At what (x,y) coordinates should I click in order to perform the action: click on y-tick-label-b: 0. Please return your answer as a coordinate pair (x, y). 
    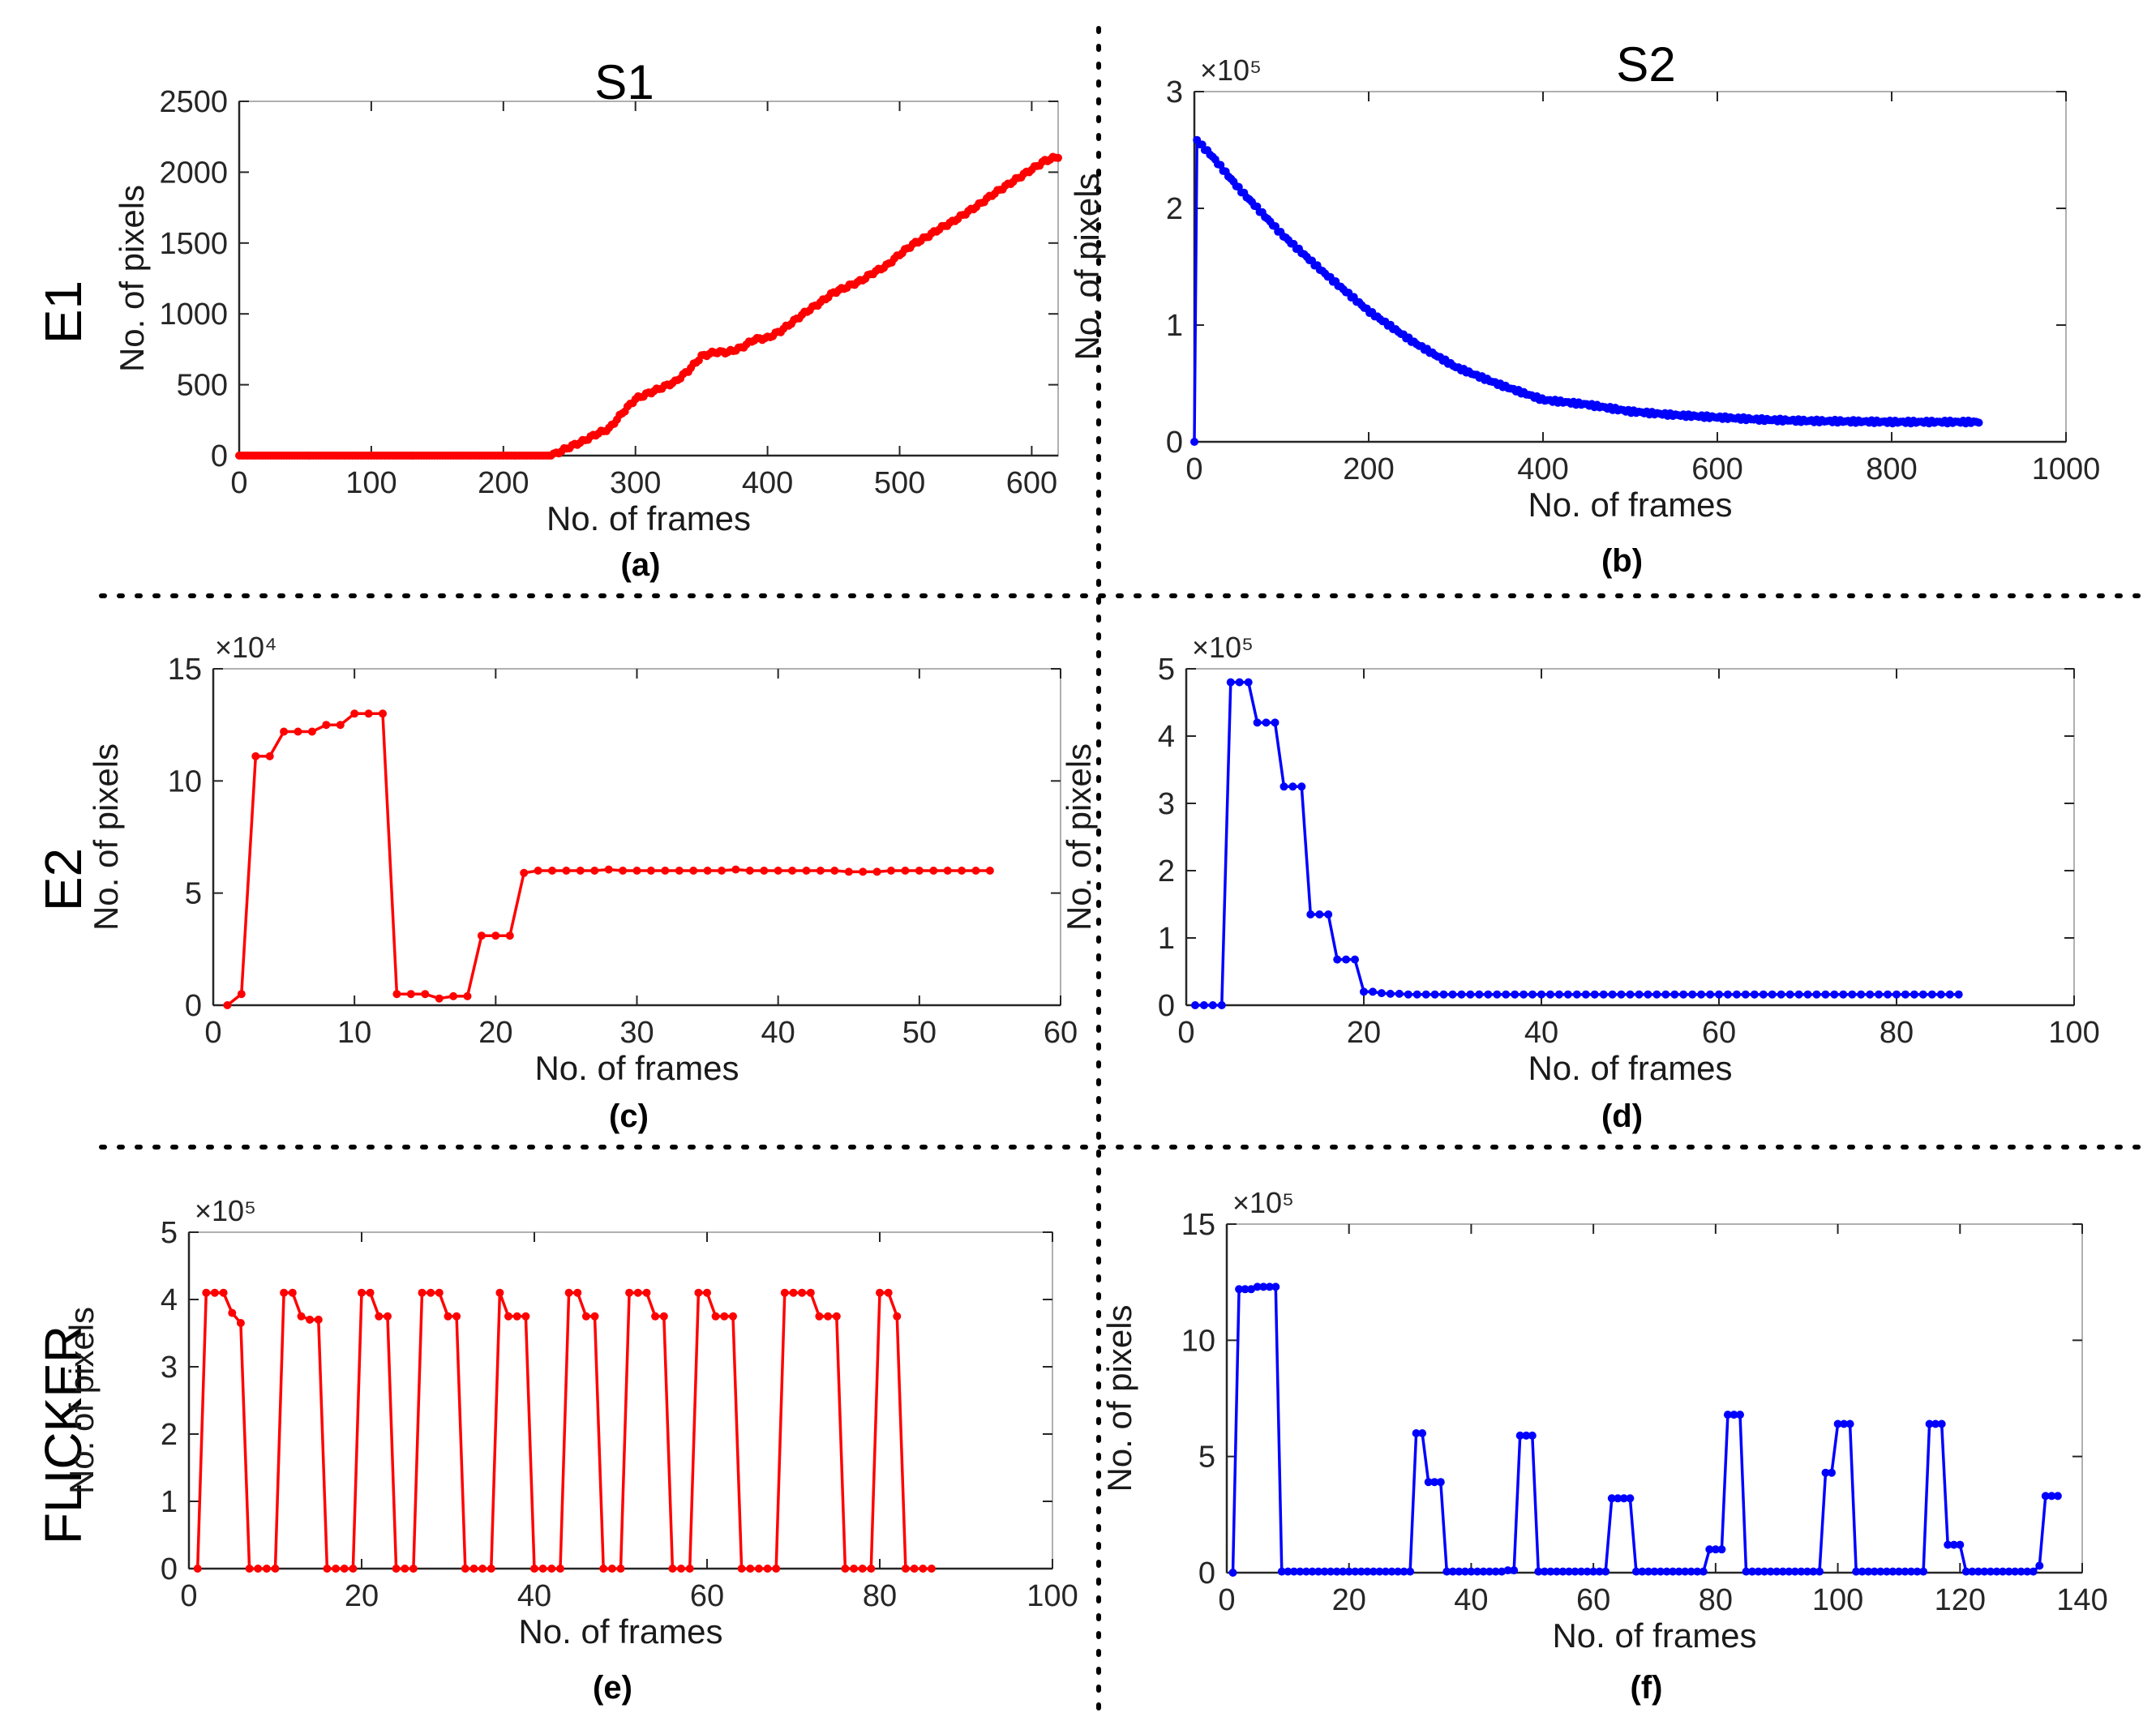
    Looking at the image, I should click on (1174, 443).